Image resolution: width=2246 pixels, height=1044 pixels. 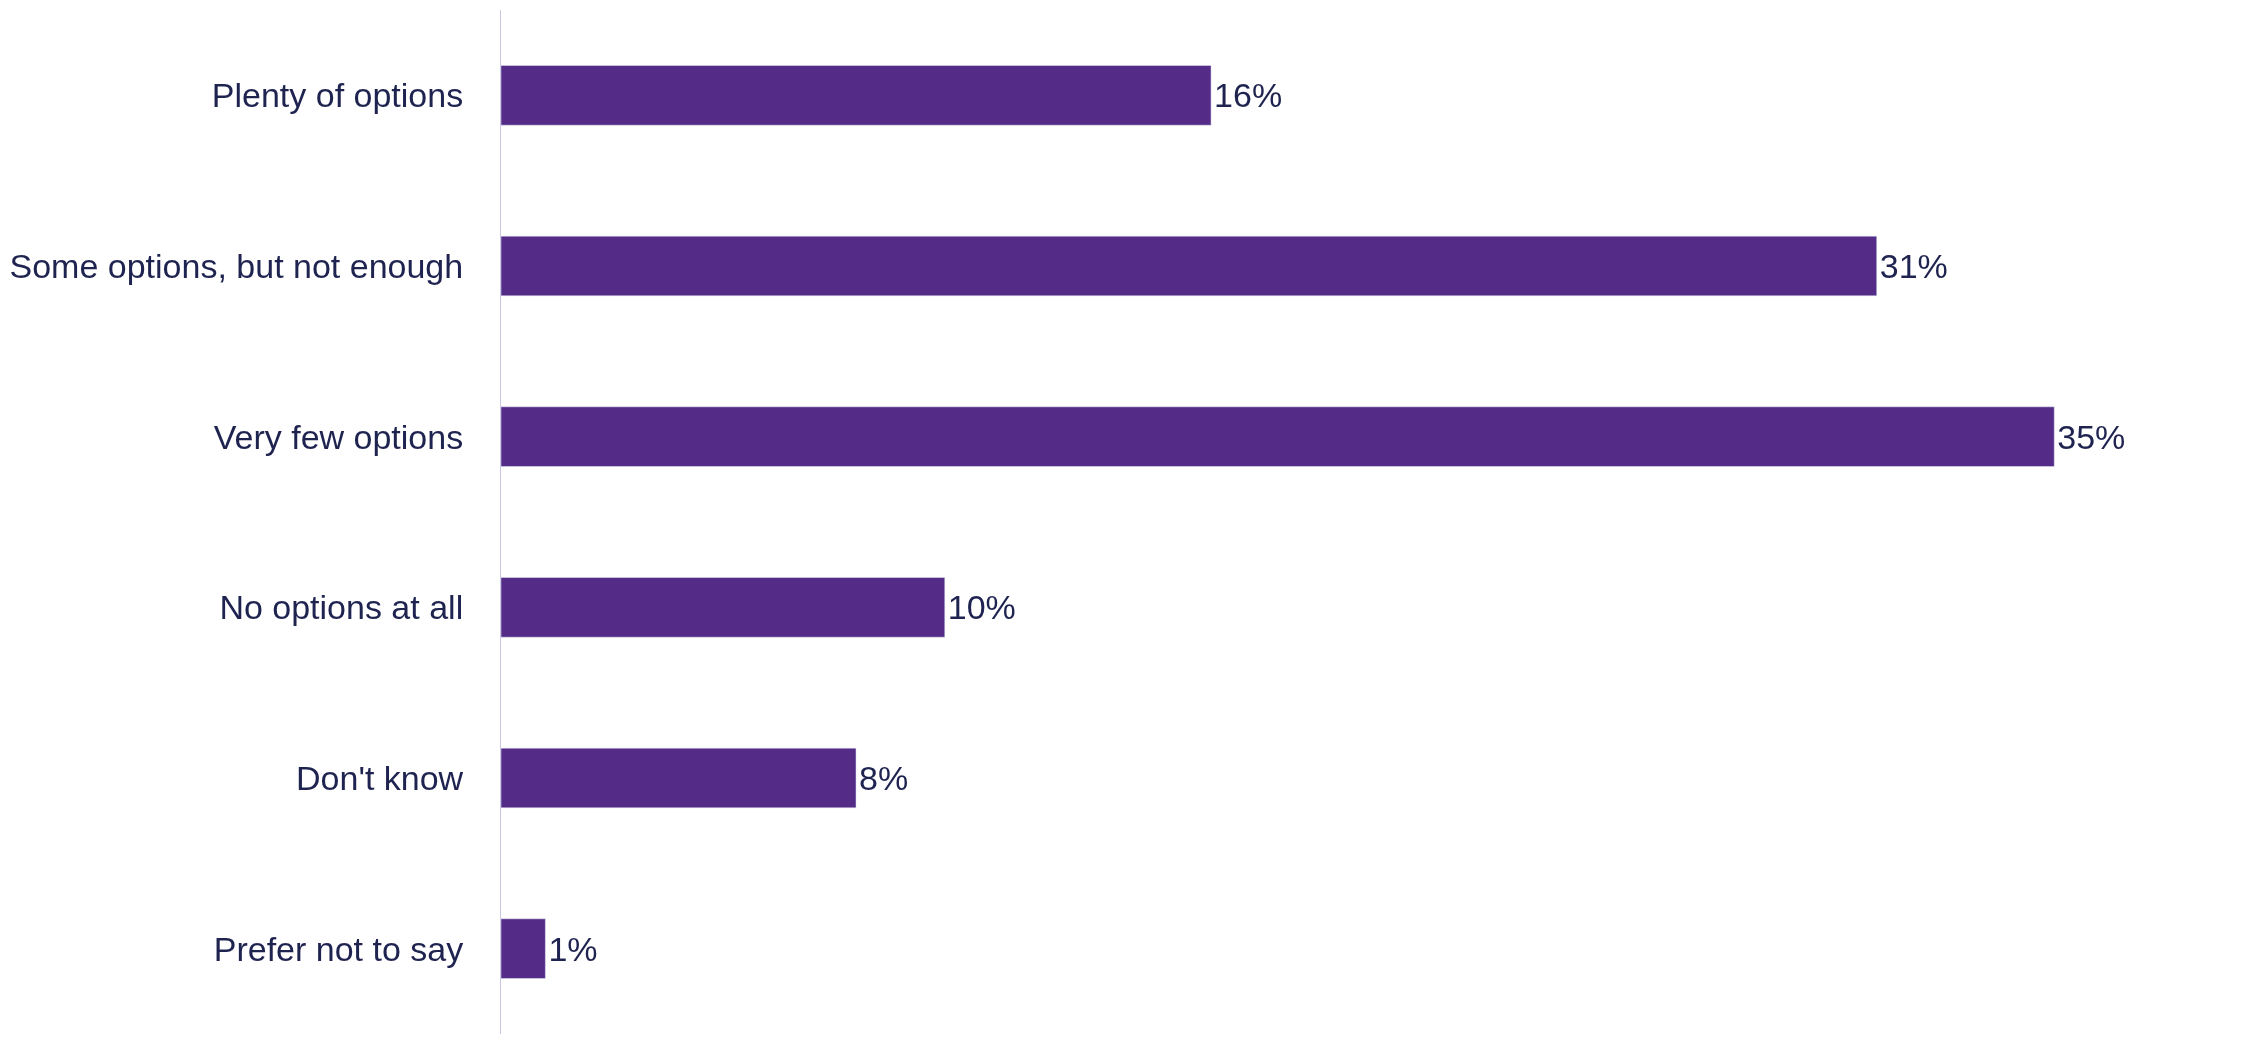 I want to click on y-tick-label: Some options, but not enough, so click(x=236, y=265).